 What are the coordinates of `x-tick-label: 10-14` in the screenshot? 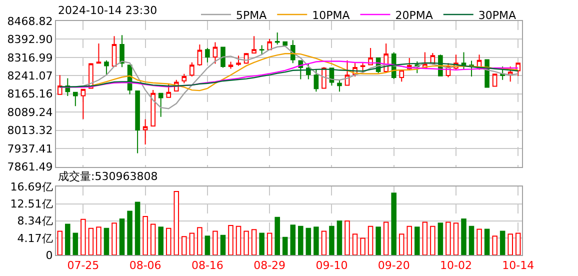 It's located at (518, 265).